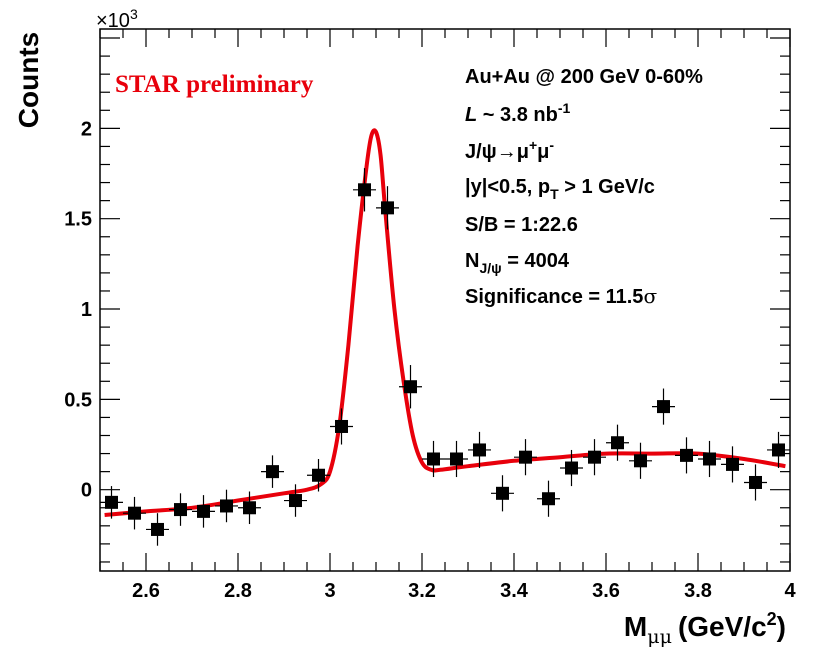 Image resolution: width=830 pixels, height=649 pixels. I want to click on x-tick-label: 3.2, so click(422, 591).